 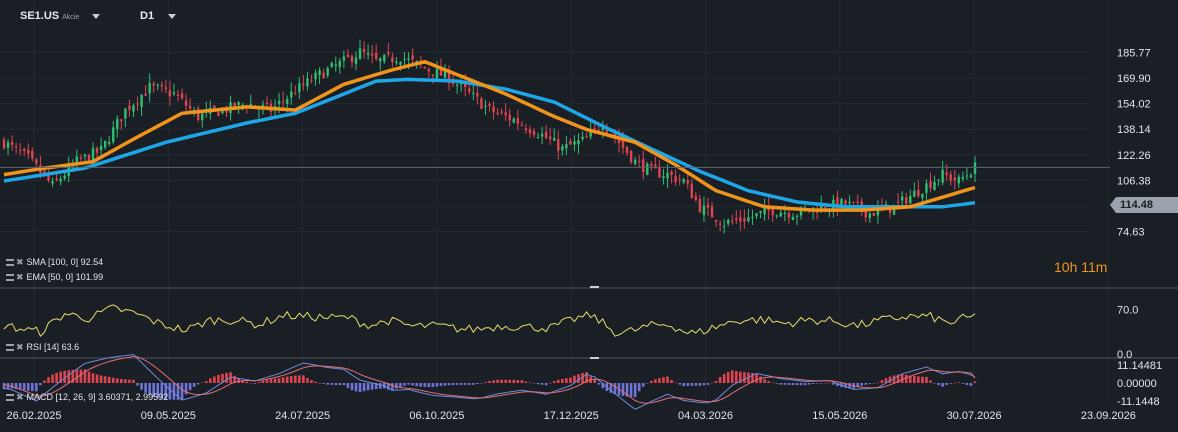 What do you see at coordinates (168, 416) in the screenshot?
I see `time-axis-label: 09.05.2025` at bounding box center [168, 416].